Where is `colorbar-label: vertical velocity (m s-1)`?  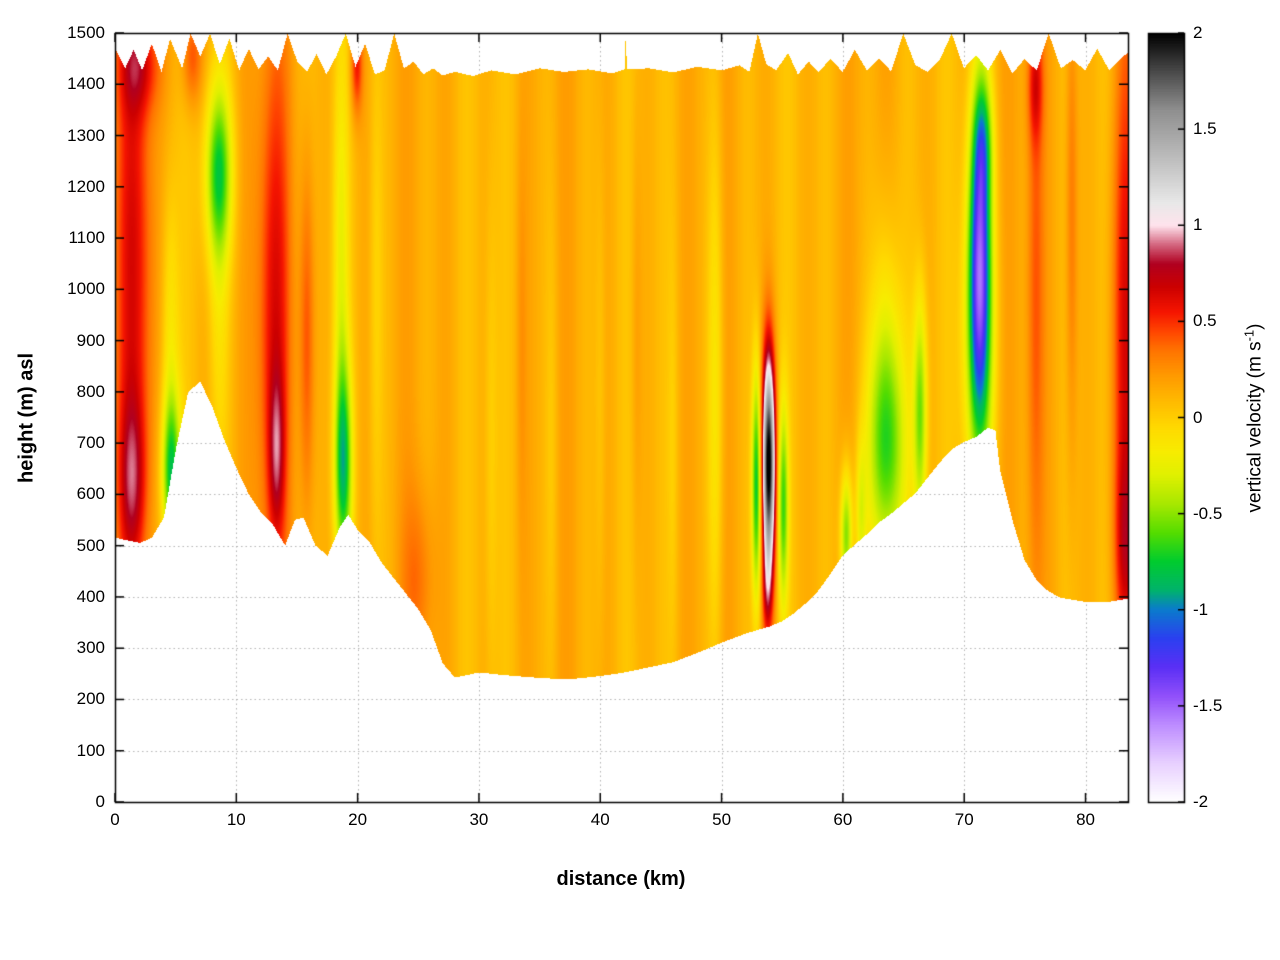 colorbar-label: vertical velocity (m s-1) is located at coordinates (1253, 418).